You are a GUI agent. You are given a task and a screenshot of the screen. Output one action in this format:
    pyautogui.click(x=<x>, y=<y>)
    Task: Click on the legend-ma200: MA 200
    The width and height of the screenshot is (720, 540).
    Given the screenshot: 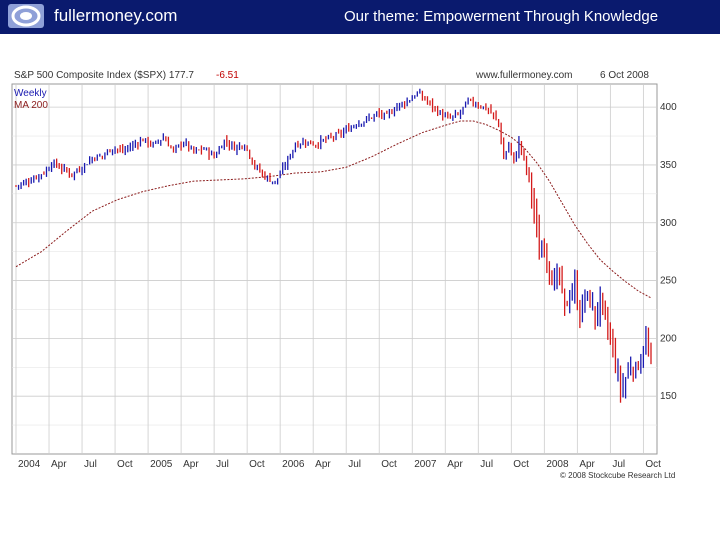 What is the action you would take?
    pyautogui.click(x=31, y=105)
    